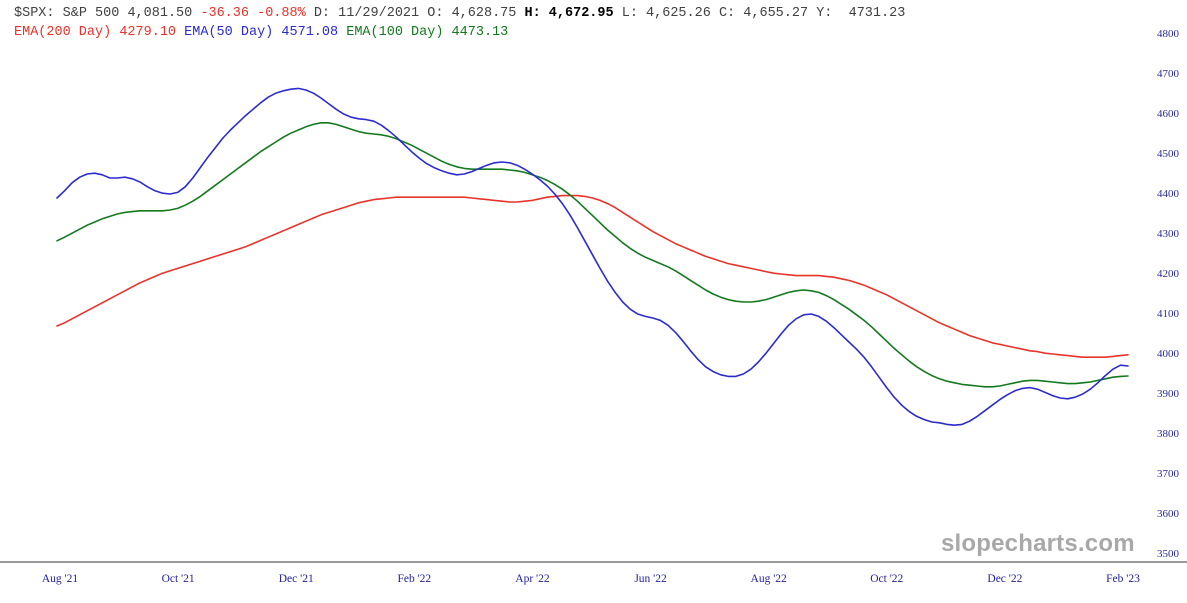 The width and height of the screenshot is (1187, 603). I want to click on x-tick-aug21: Aug '21, so click(60, 579).